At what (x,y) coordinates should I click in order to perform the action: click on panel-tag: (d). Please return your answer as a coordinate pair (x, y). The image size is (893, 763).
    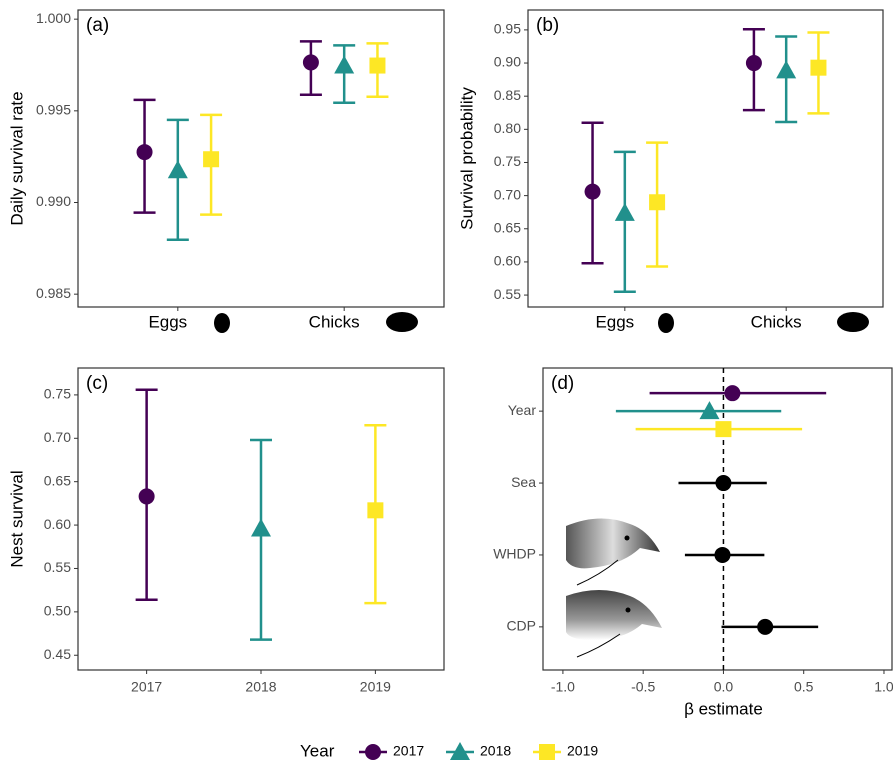
    Looking at the image, I should click on (562, 383).